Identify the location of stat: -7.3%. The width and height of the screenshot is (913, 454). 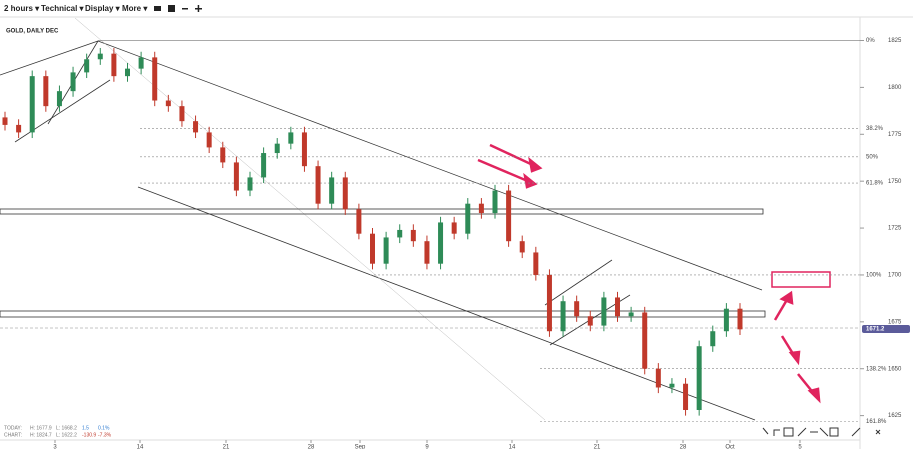
(105, 435).